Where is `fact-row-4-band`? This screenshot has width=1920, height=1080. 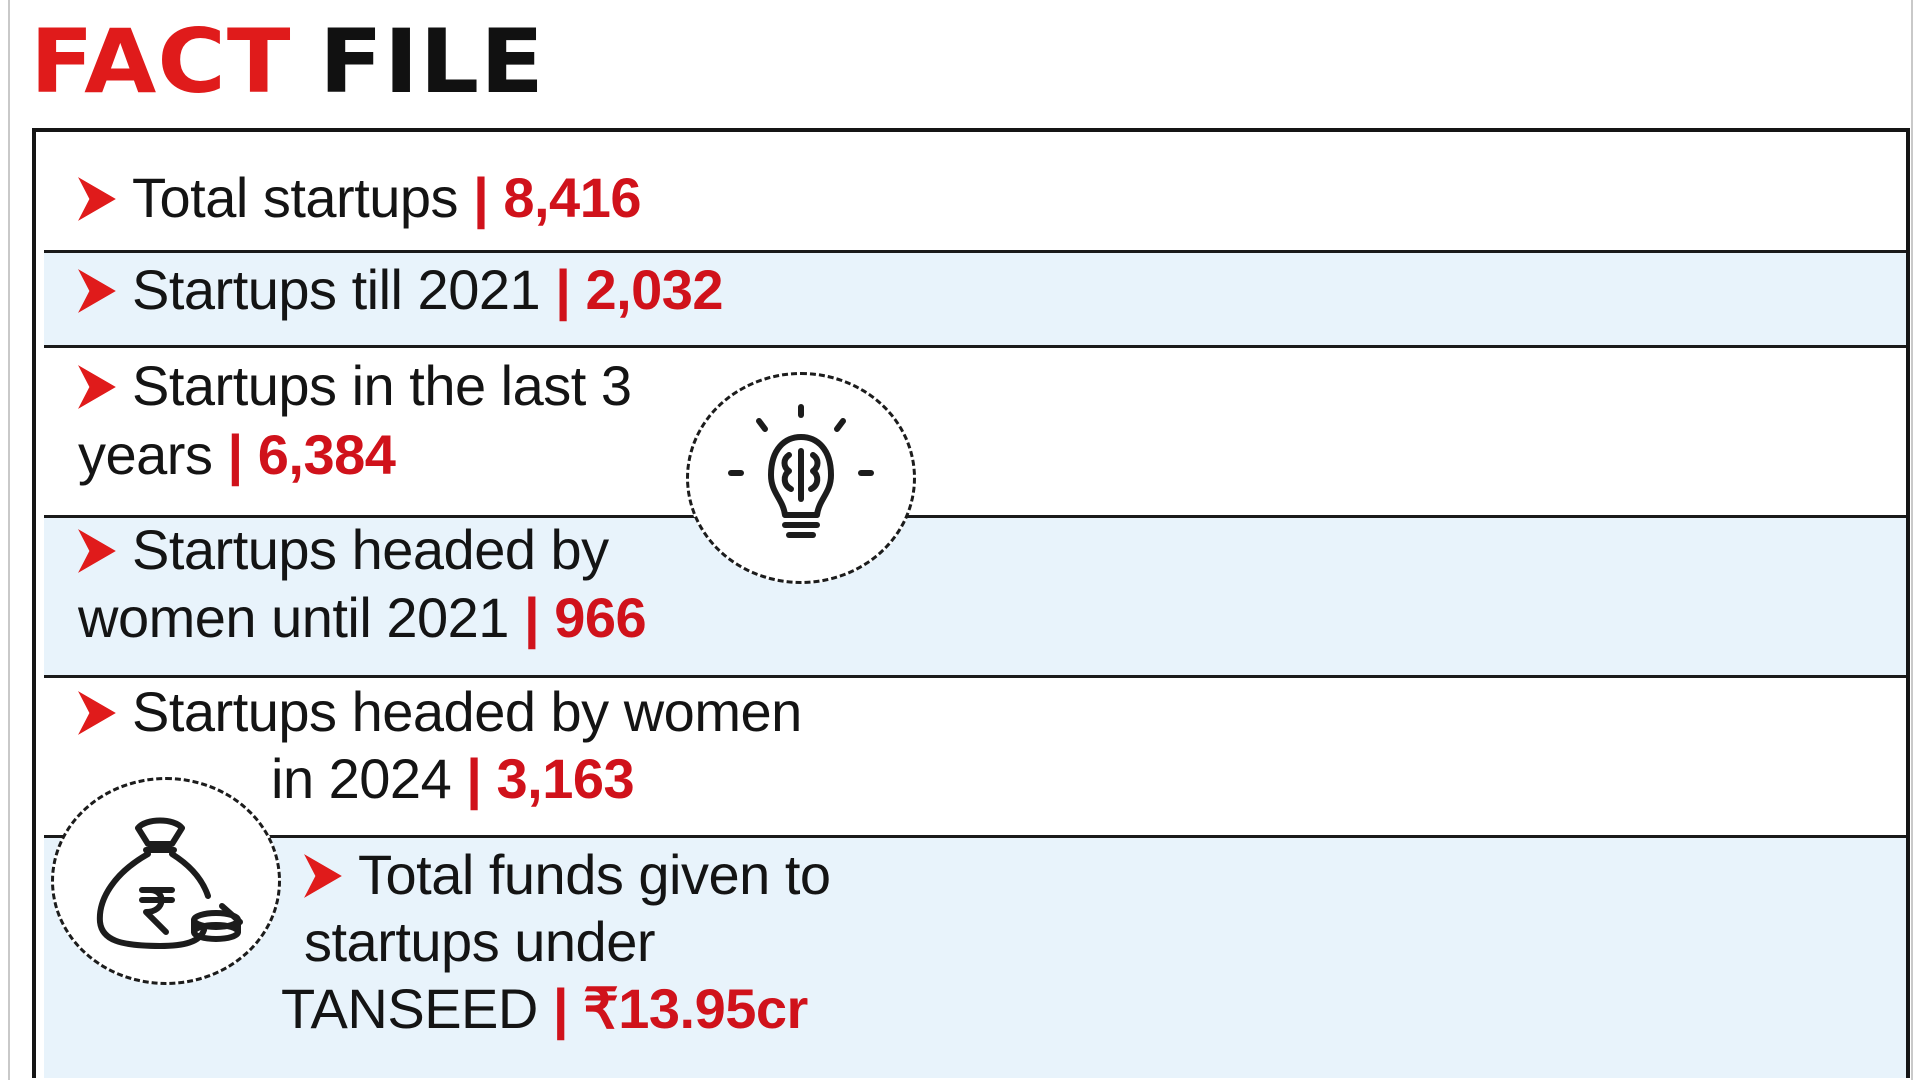 fact-row-4-band is located at coordinates (975, 595).